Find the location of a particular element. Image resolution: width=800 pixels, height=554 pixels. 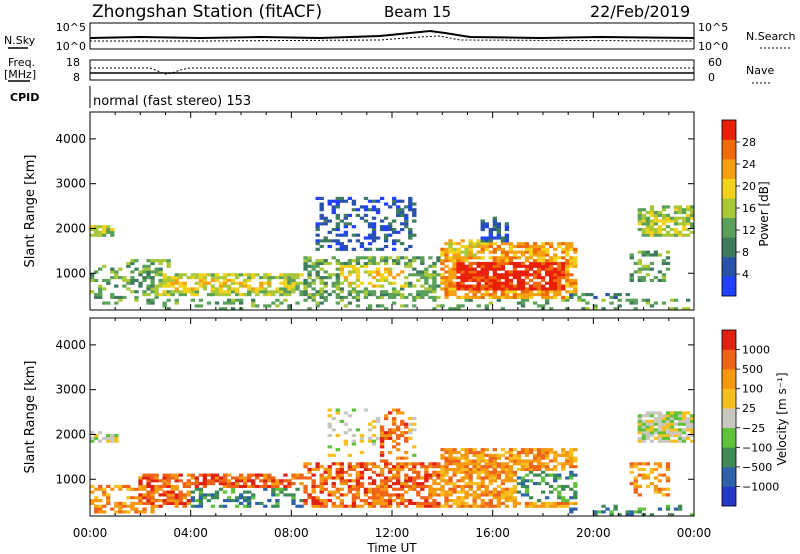

y-tick-label: 1000 is located at coordinates (70, 273).